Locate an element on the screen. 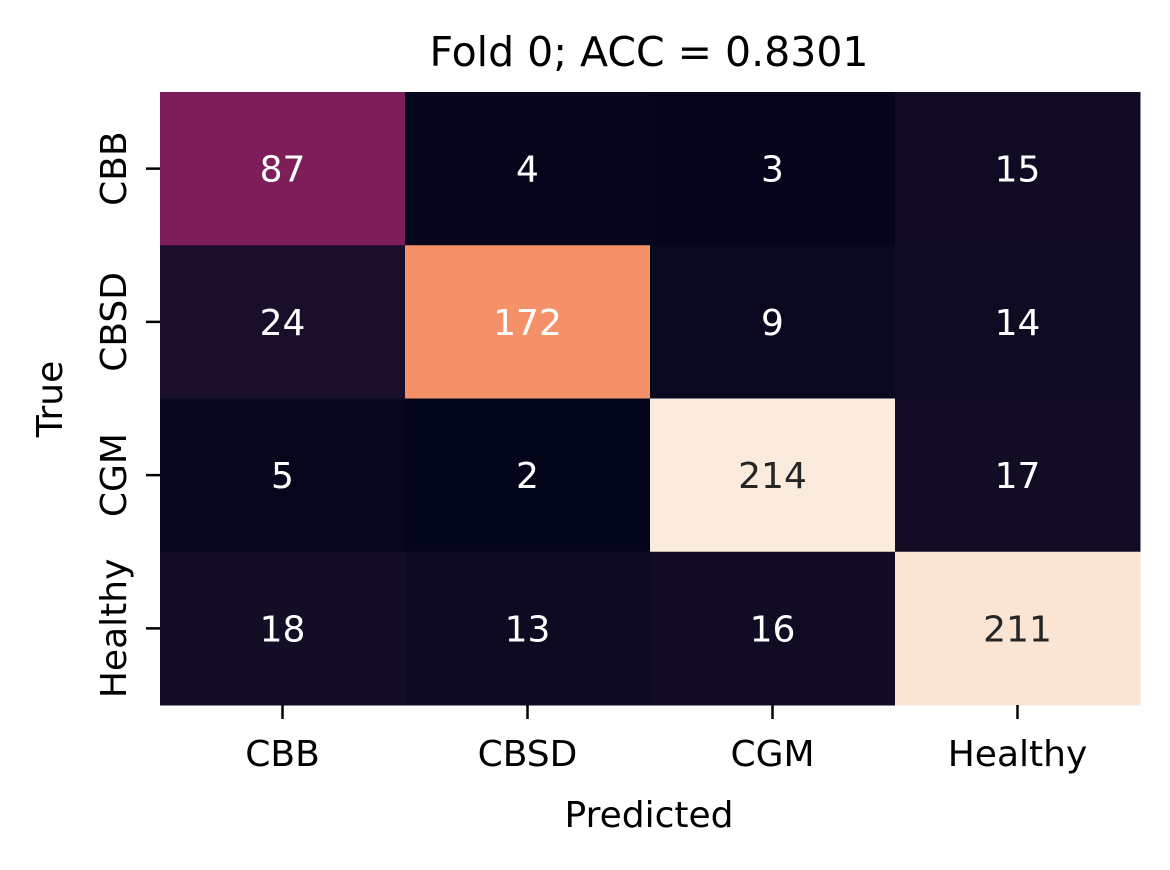 This screenshot has width=1170, height=870. cell-value-label: 172 is located at coordinates (527, 323).